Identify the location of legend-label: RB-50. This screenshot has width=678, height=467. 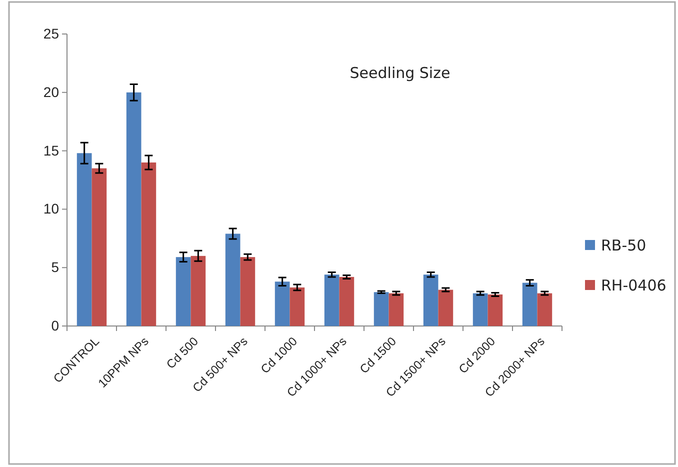
(623, 245).